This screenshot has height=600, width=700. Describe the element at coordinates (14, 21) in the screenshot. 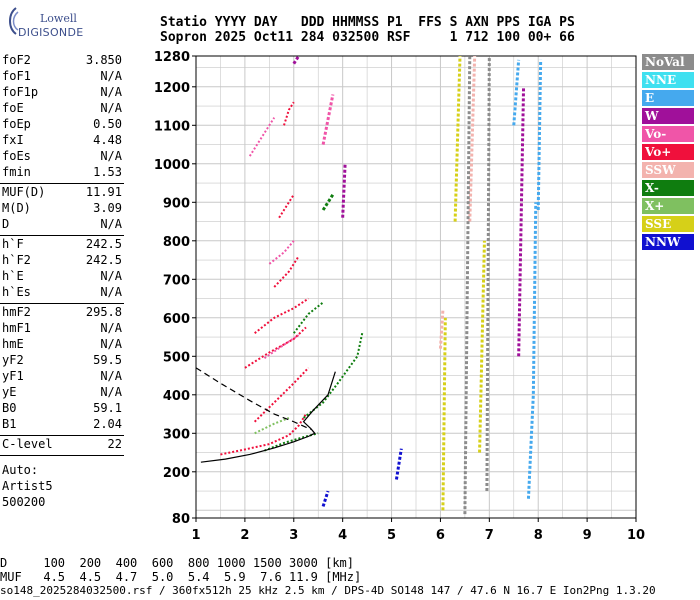

I see `logo-swirl-icon` at that location.